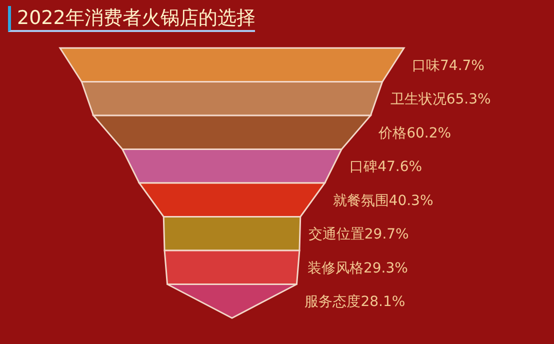  What do you see at coordinates (429, 133) in the screenshot?
I see `data-label: 60.2%` at bounding box center [429, 133].